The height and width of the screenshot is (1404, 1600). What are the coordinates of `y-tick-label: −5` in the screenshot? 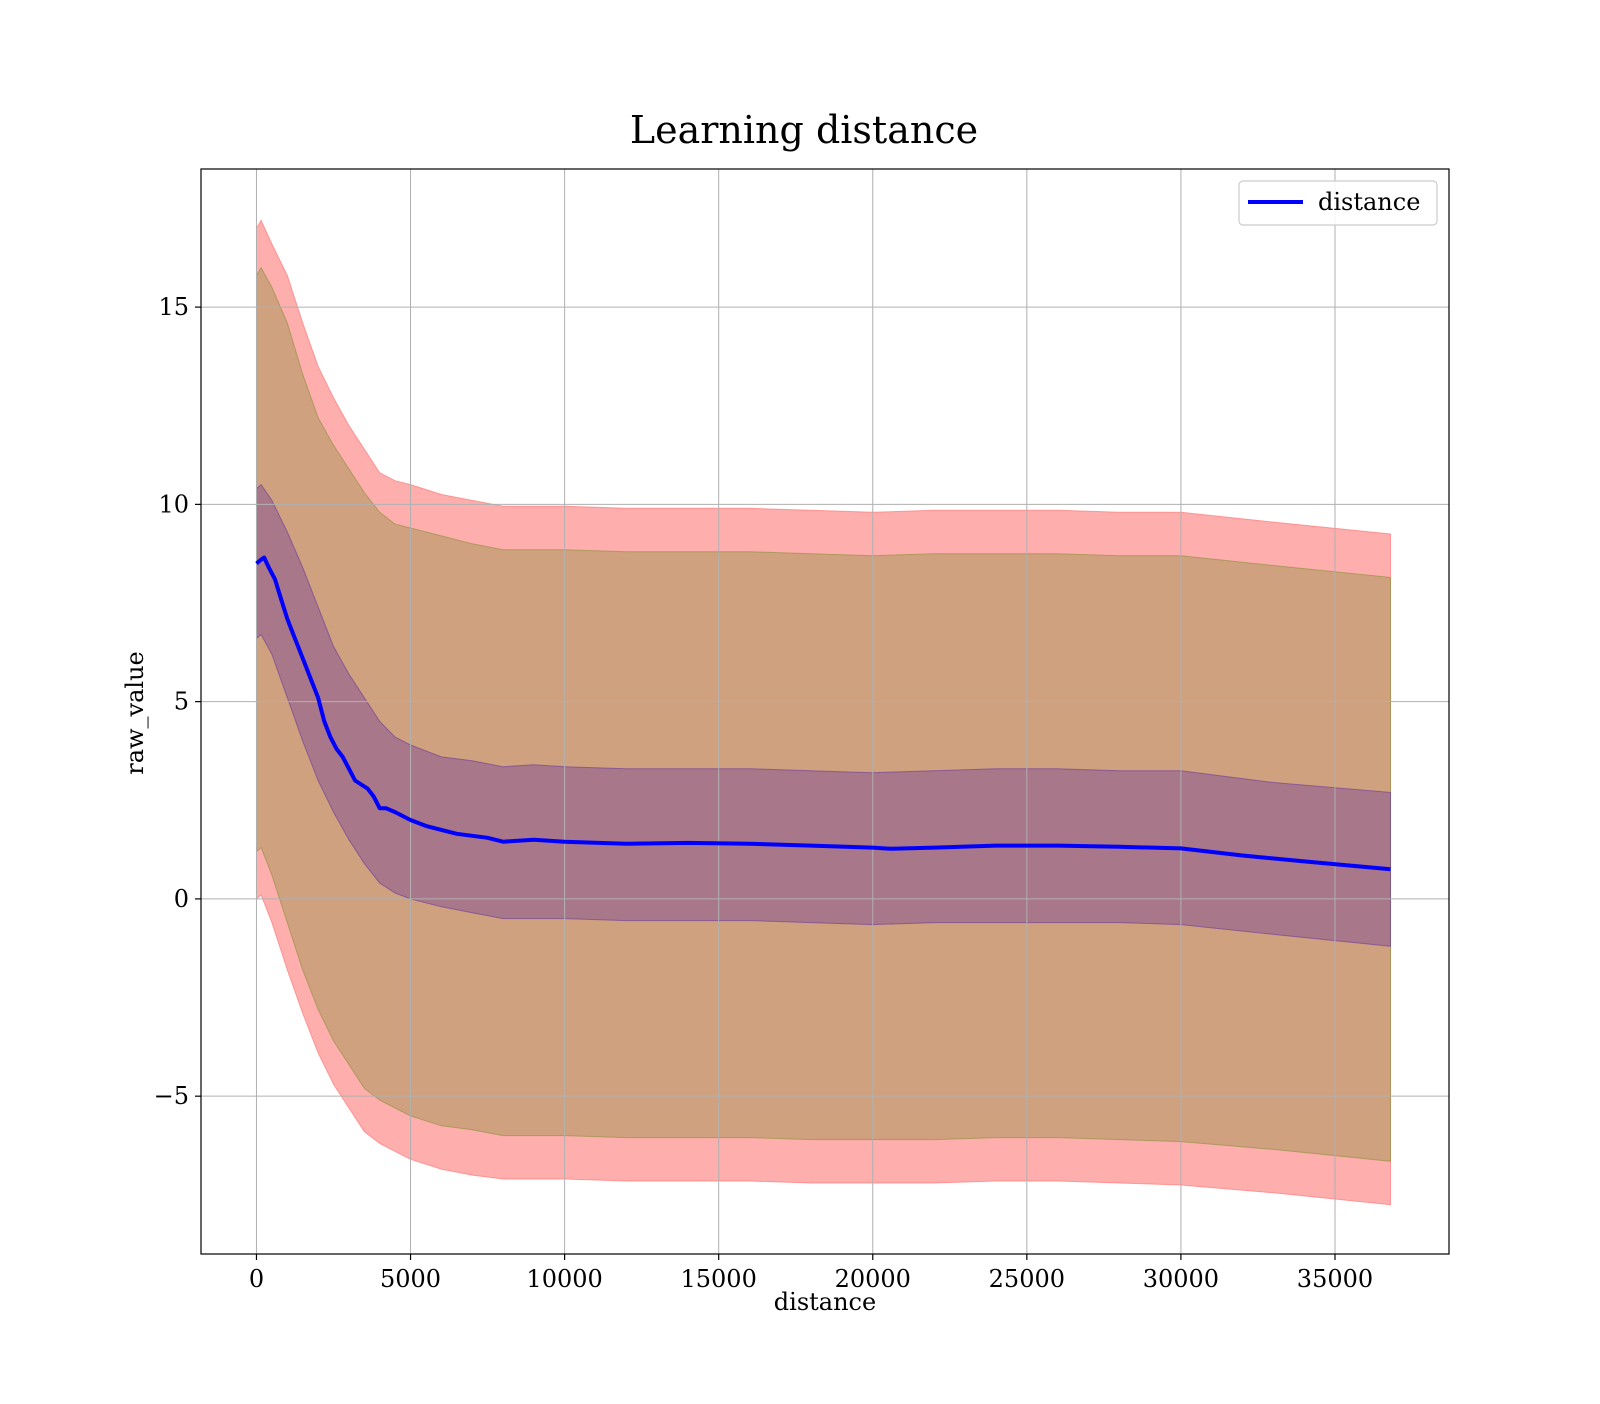 It's located at (171, 1096).